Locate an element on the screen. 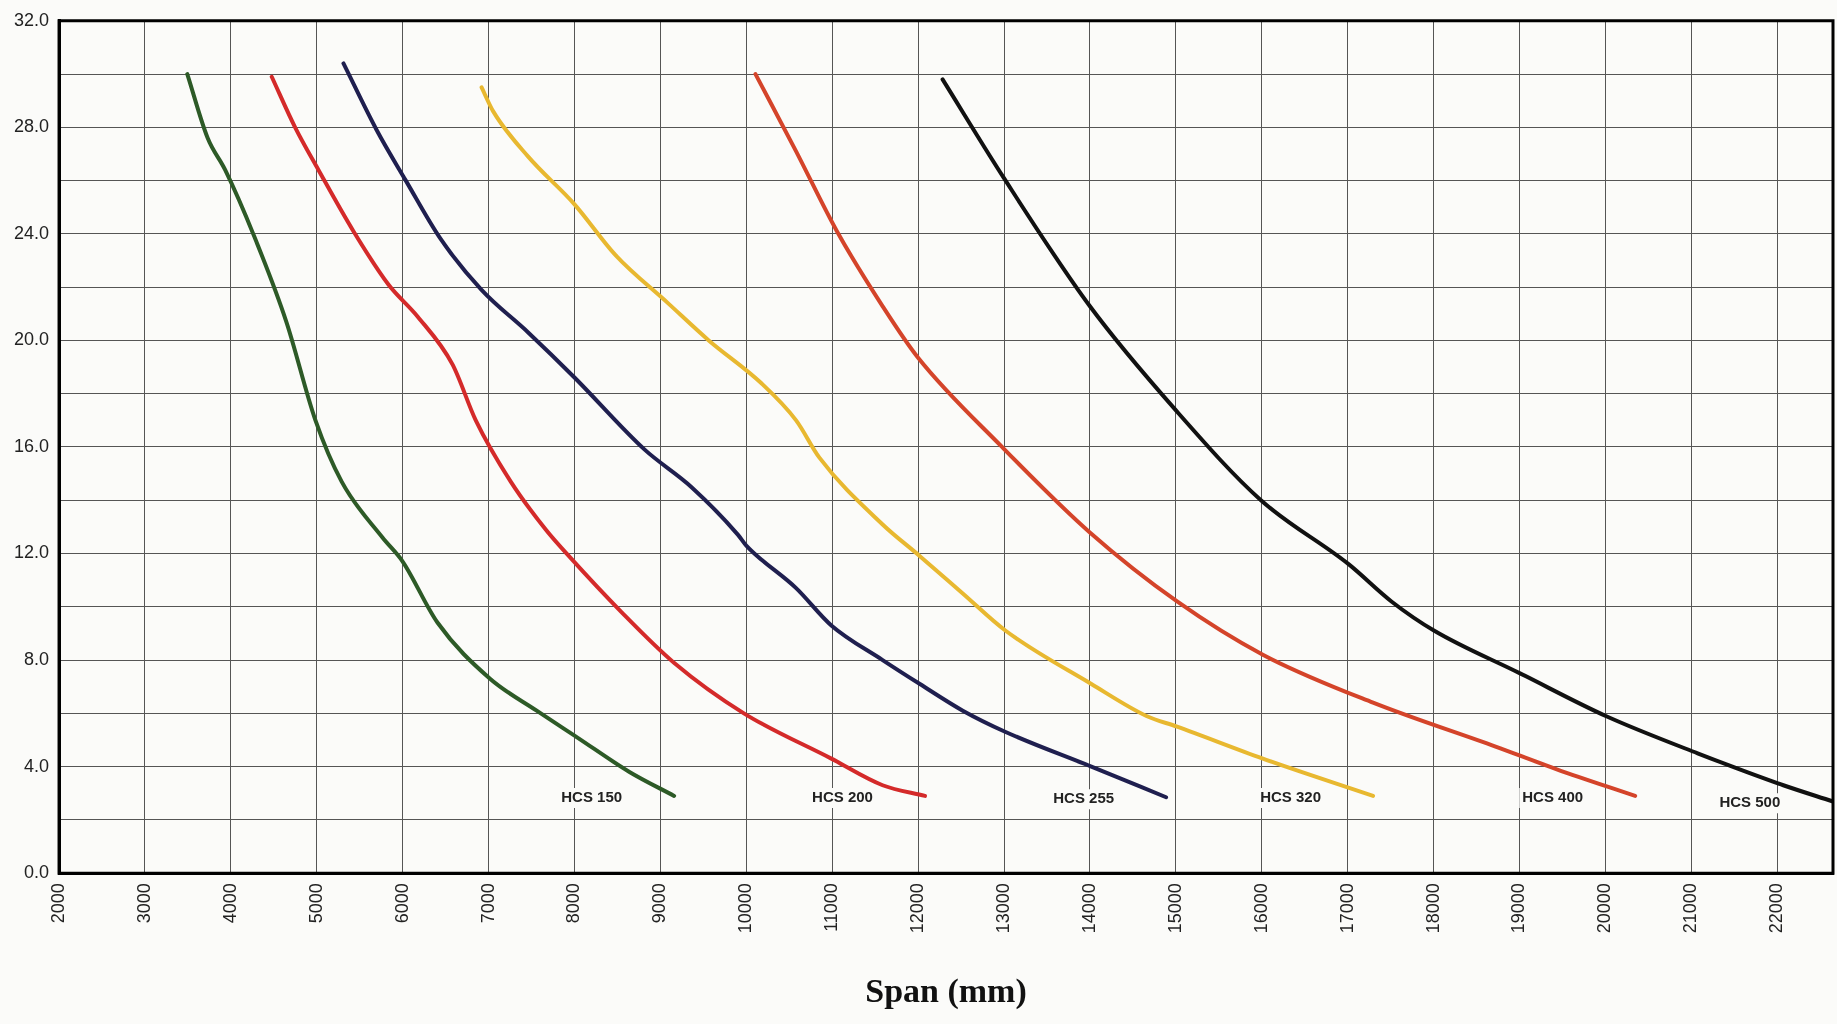 This screenshot has width=1837, height=1024. y-tick-label: 20.0 is located at coordinates (31, 339).